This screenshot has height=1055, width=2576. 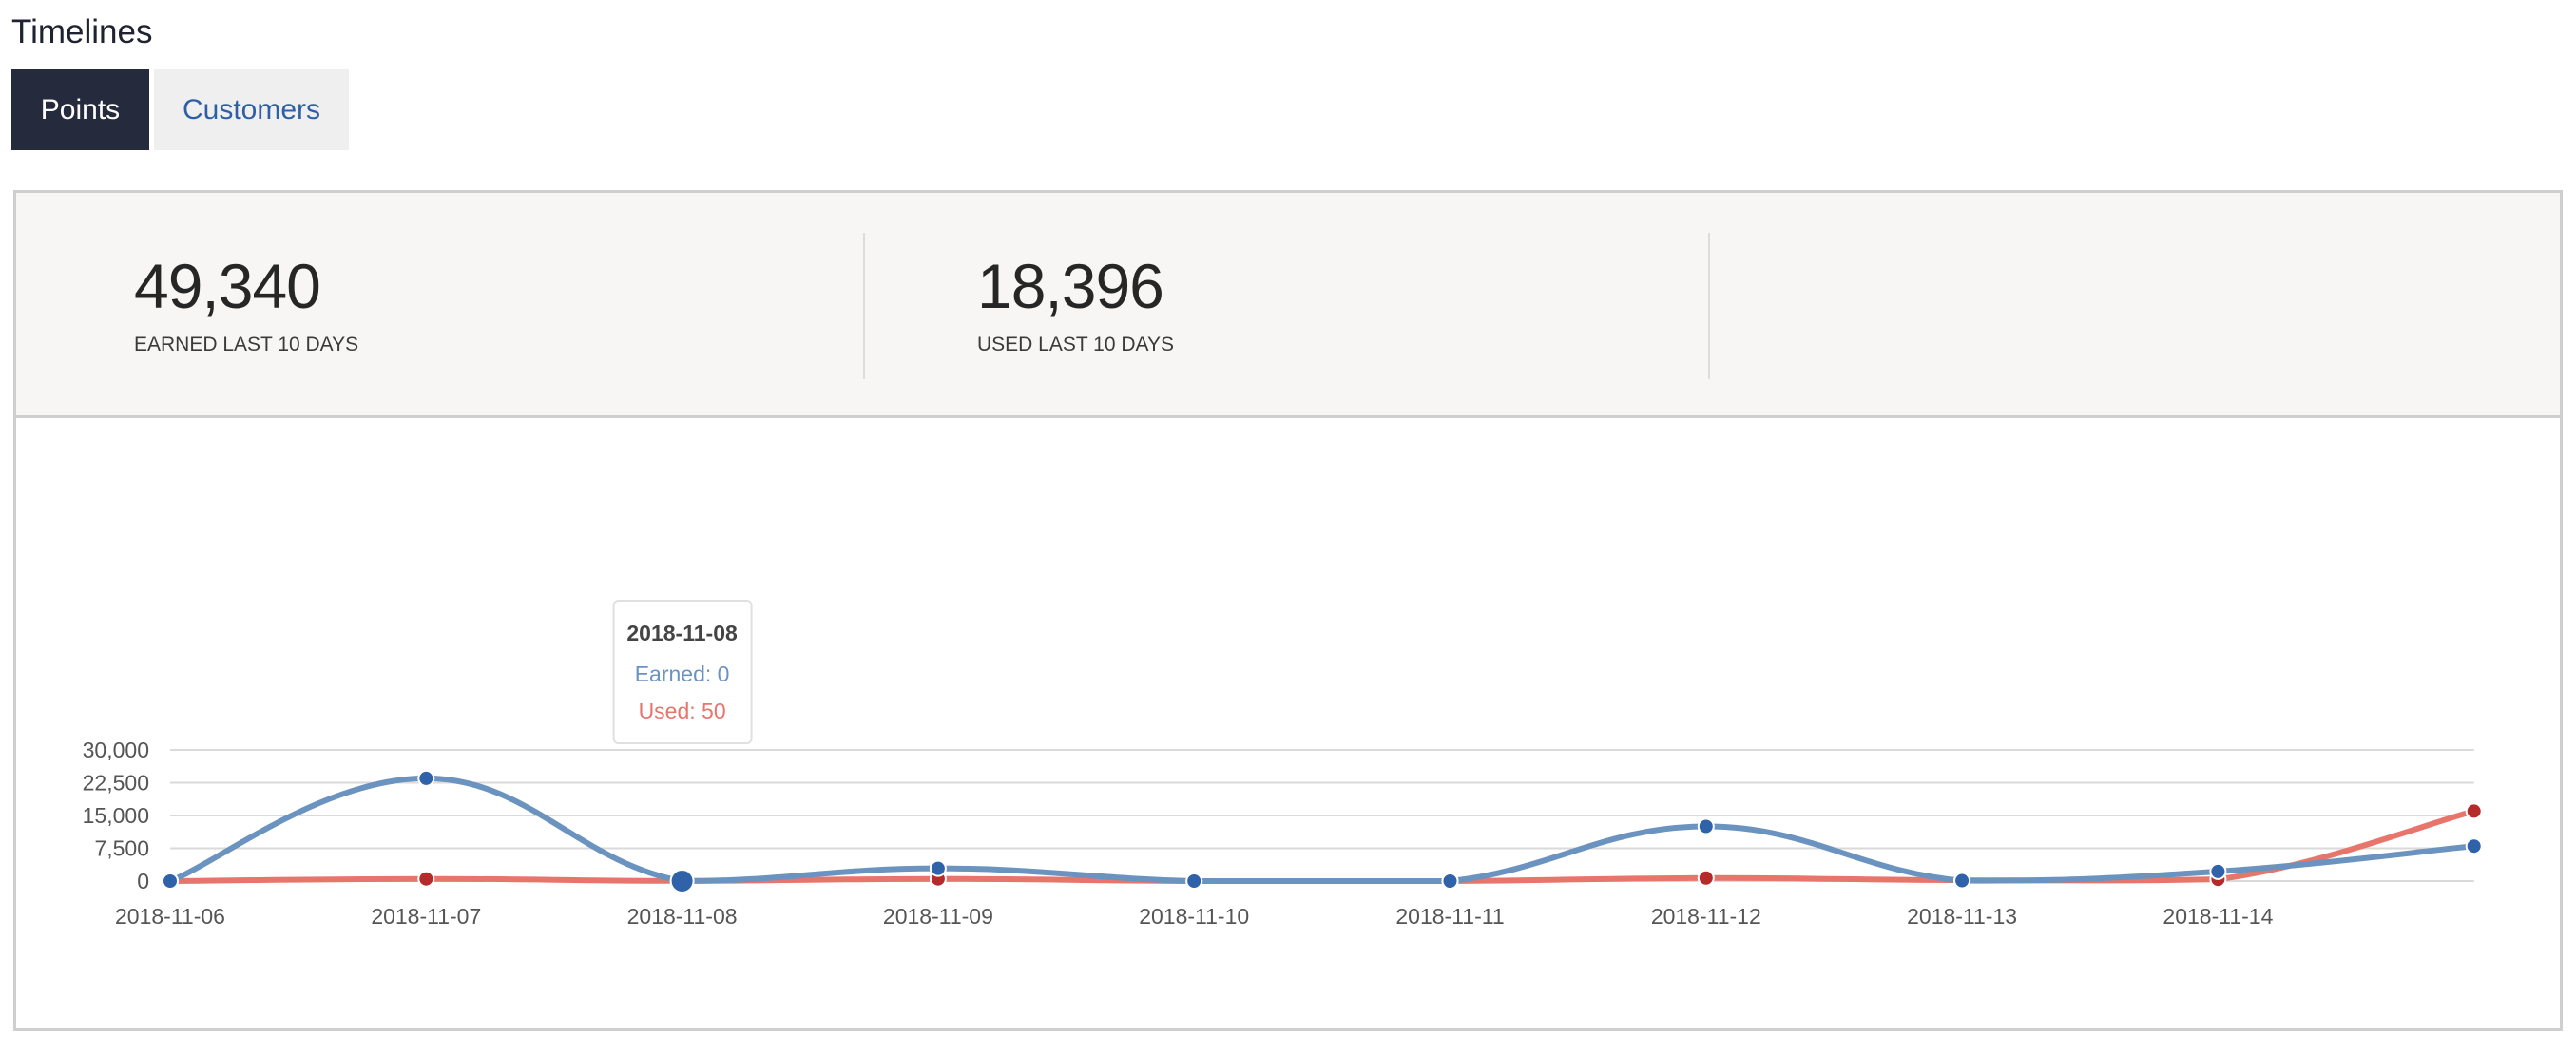 I want to click on x-tick-label: 2018-11-10, so click(x=1194, y=916).